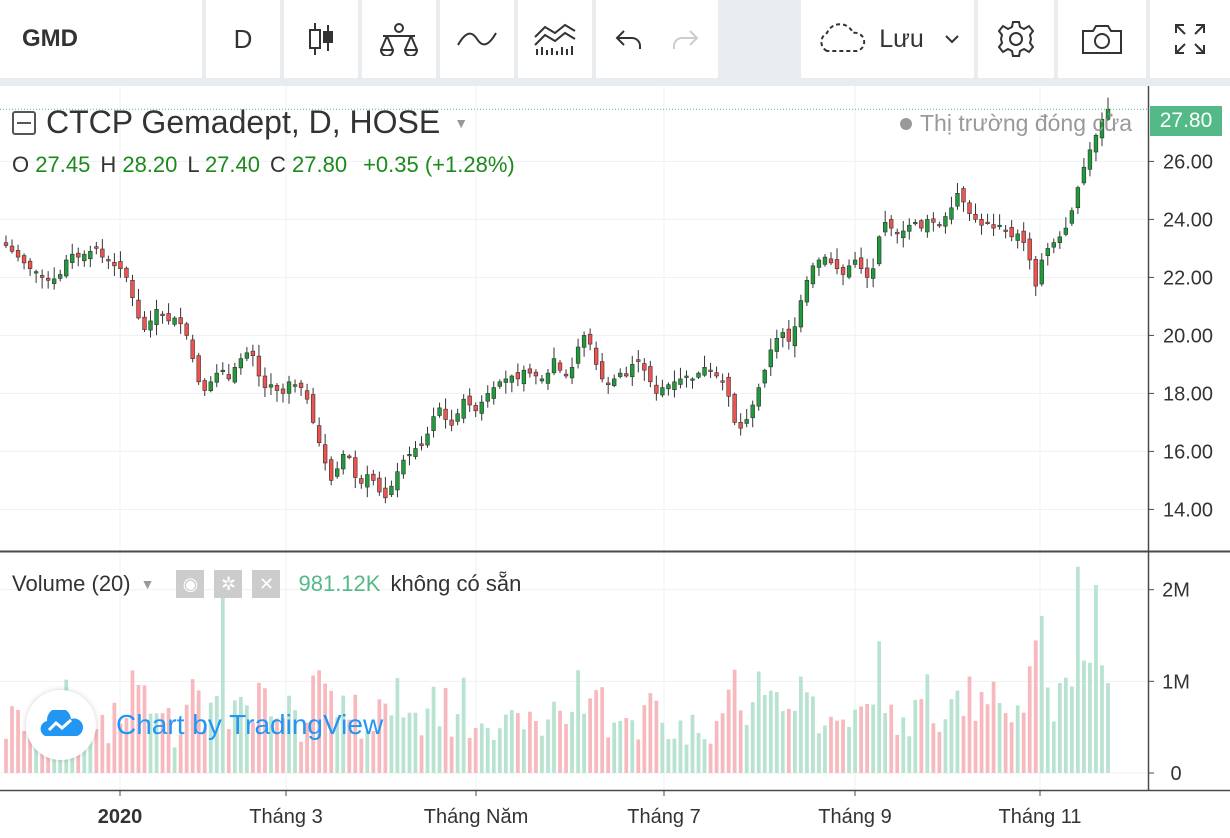  What do you see at coordinates (1026, 123) in the screenshot?
I see `market-status-text: Thị trường đóng cửa` at bounding box center [1026, 123].